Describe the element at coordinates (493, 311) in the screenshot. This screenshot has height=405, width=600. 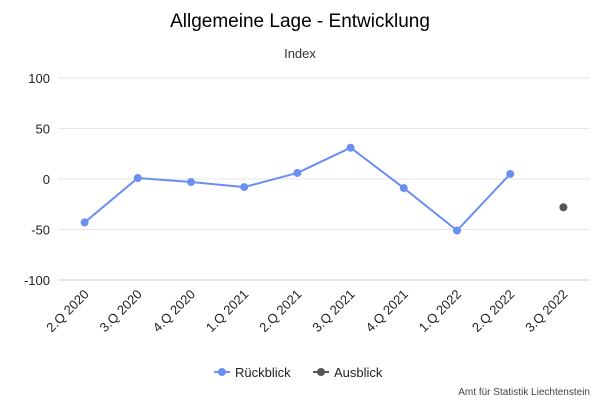
I see `x-tick-label: 2.Q 2022` at that location.